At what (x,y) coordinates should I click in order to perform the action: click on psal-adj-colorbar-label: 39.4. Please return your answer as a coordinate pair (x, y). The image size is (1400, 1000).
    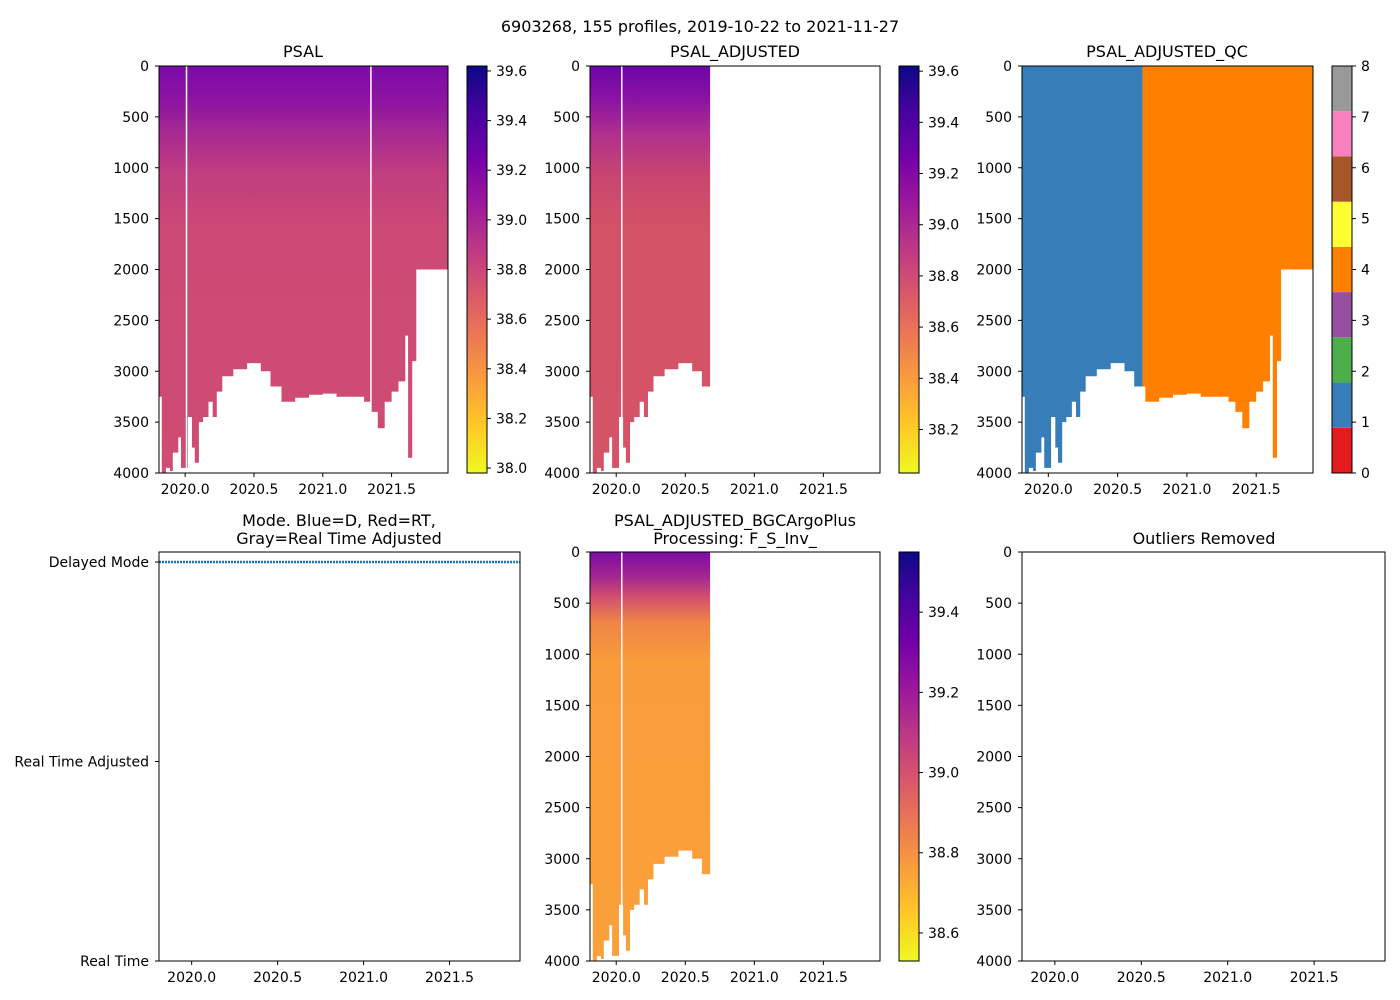
    Looking at the image, I should click on (943, 123).